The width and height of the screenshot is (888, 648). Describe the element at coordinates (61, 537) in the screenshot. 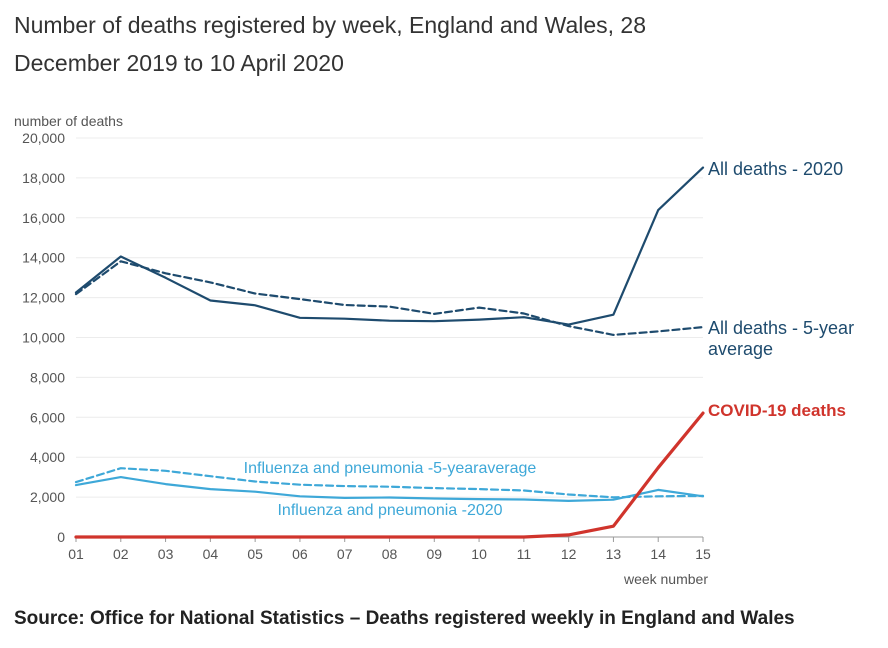

I see `y-tick-label: 0` at that location.